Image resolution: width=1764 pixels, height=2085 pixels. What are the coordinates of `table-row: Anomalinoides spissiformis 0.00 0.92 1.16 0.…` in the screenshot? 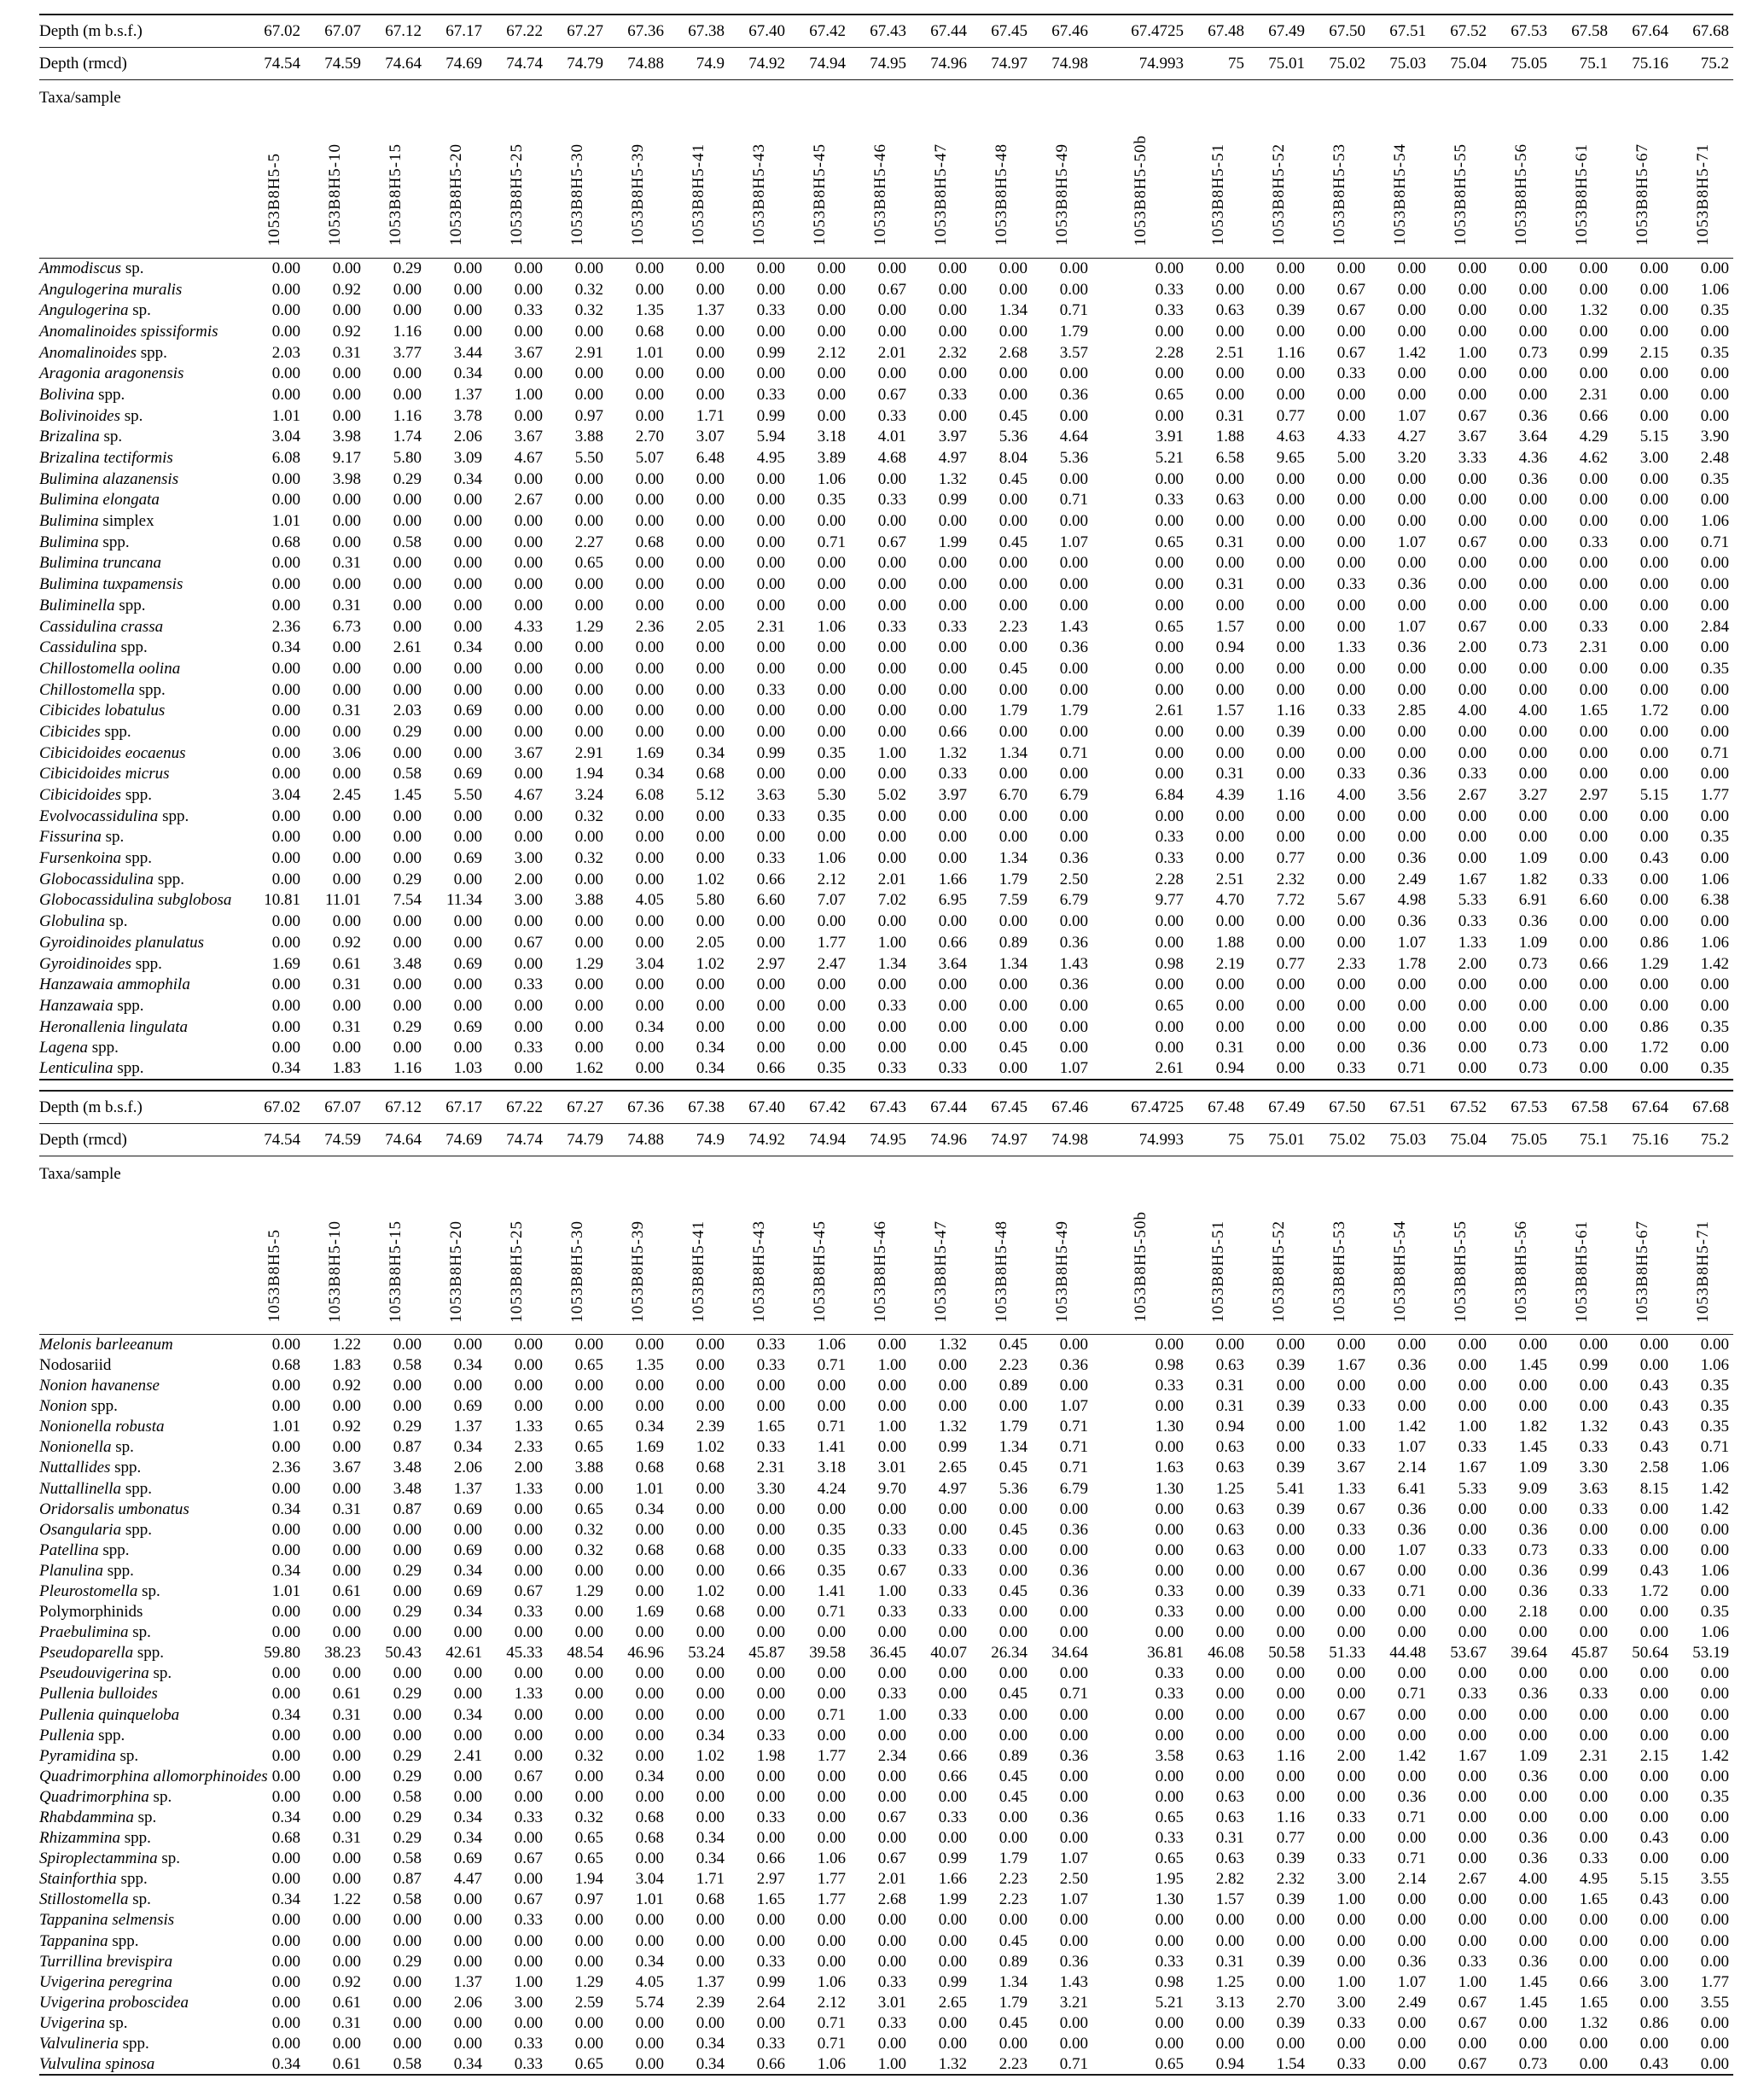 It's located at (886, 332).